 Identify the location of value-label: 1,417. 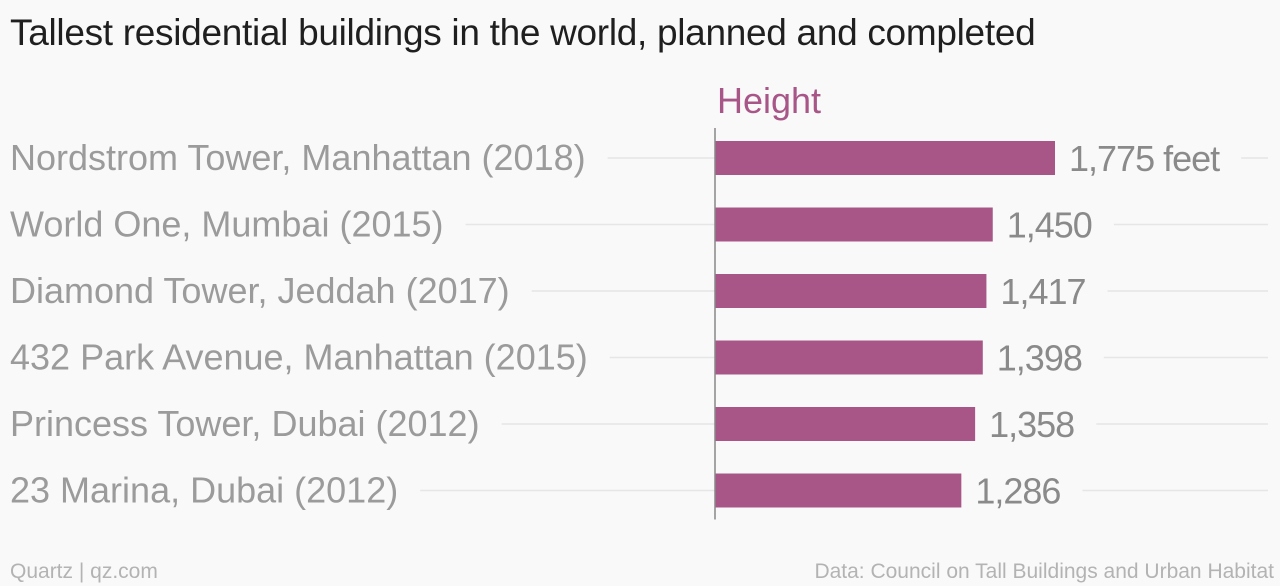
(1042, 291).